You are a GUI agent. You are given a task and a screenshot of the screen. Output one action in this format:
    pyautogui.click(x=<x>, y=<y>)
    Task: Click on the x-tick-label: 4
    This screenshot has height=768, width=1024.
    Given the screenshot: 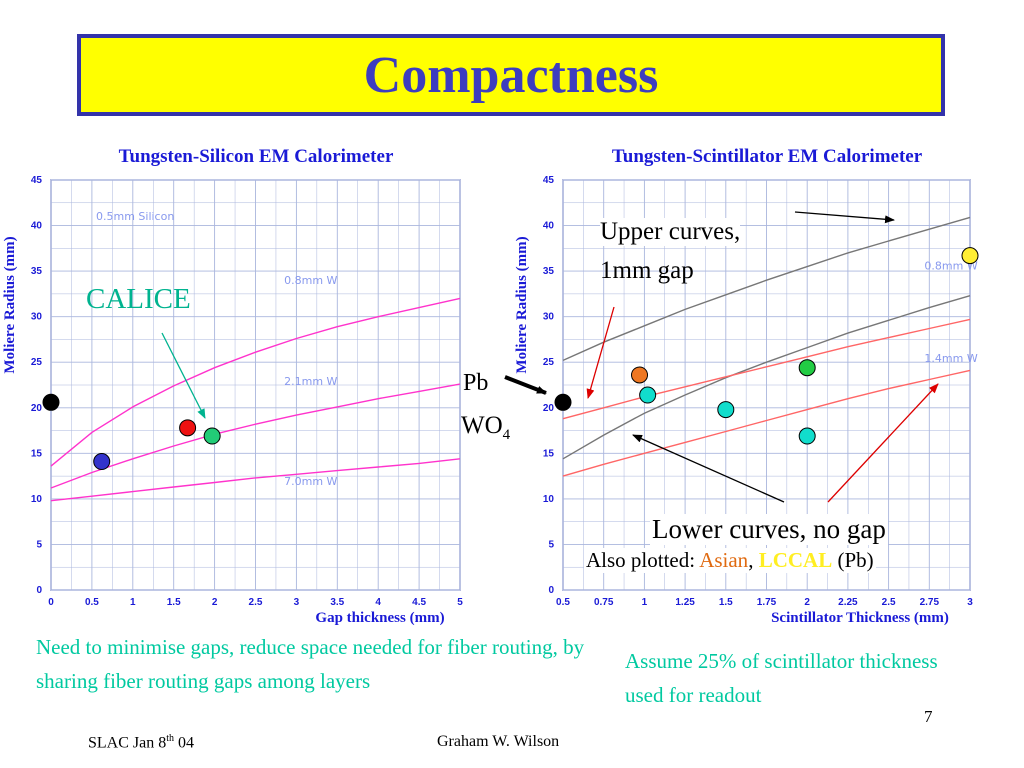 What is the action you would take?
    pyautogui.click(x=378, y=602)
    